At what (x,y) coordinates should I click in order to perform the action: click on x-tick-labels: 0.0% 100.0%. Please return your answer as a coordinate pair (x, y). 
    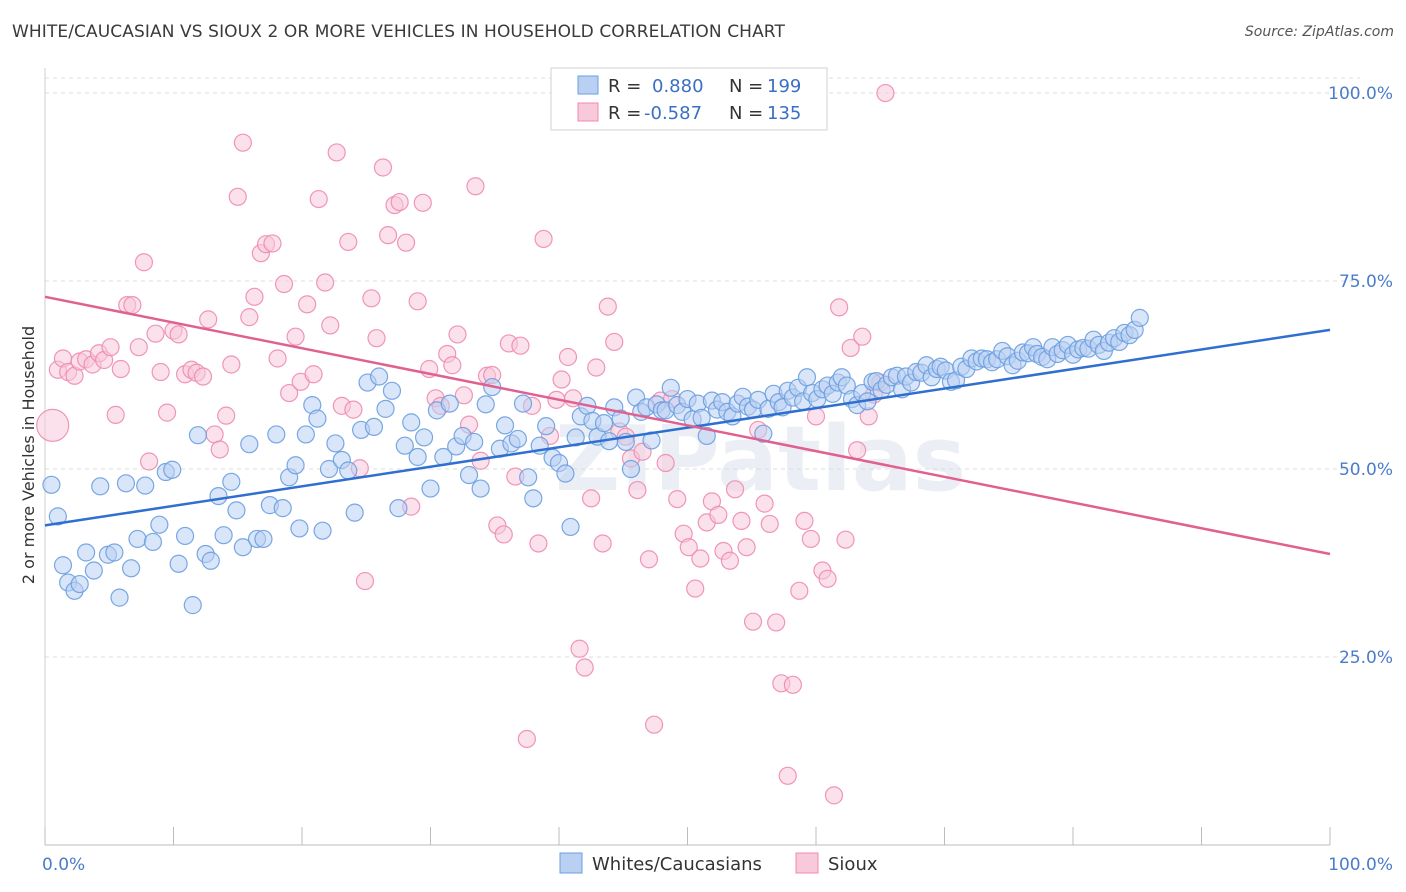
    Looking at the image, I should click on (717, 865).